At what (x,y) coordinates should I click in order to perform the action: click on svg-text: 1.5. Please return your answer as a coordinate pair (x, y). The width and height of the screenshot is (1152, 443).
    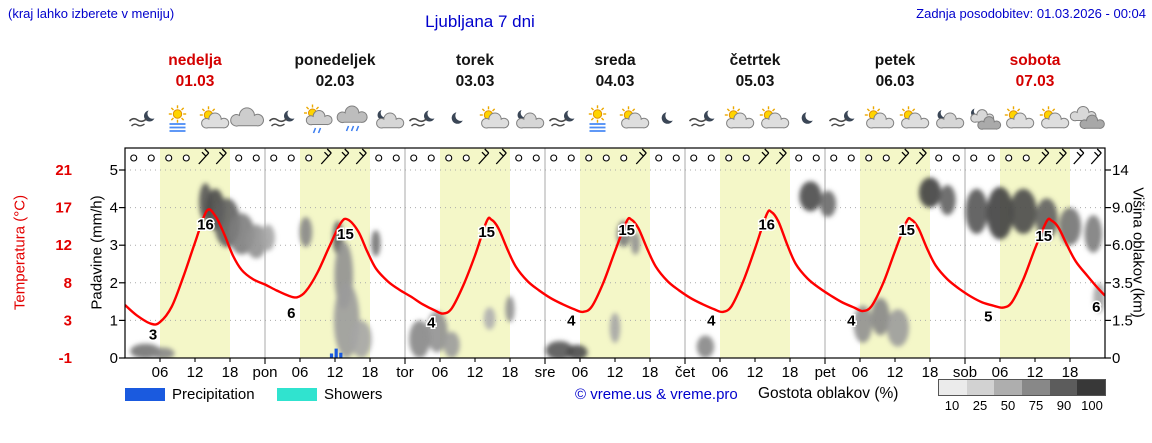
    Looking at the image, I should click on (1122, 320).